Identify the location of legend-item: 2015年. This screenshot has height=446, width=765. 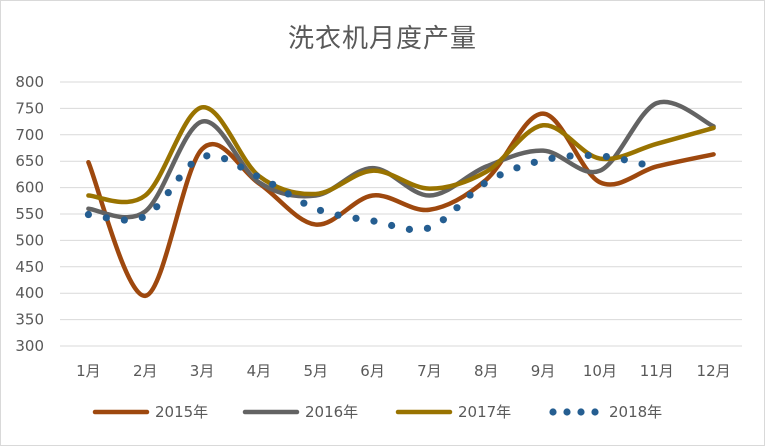
(150, 412).